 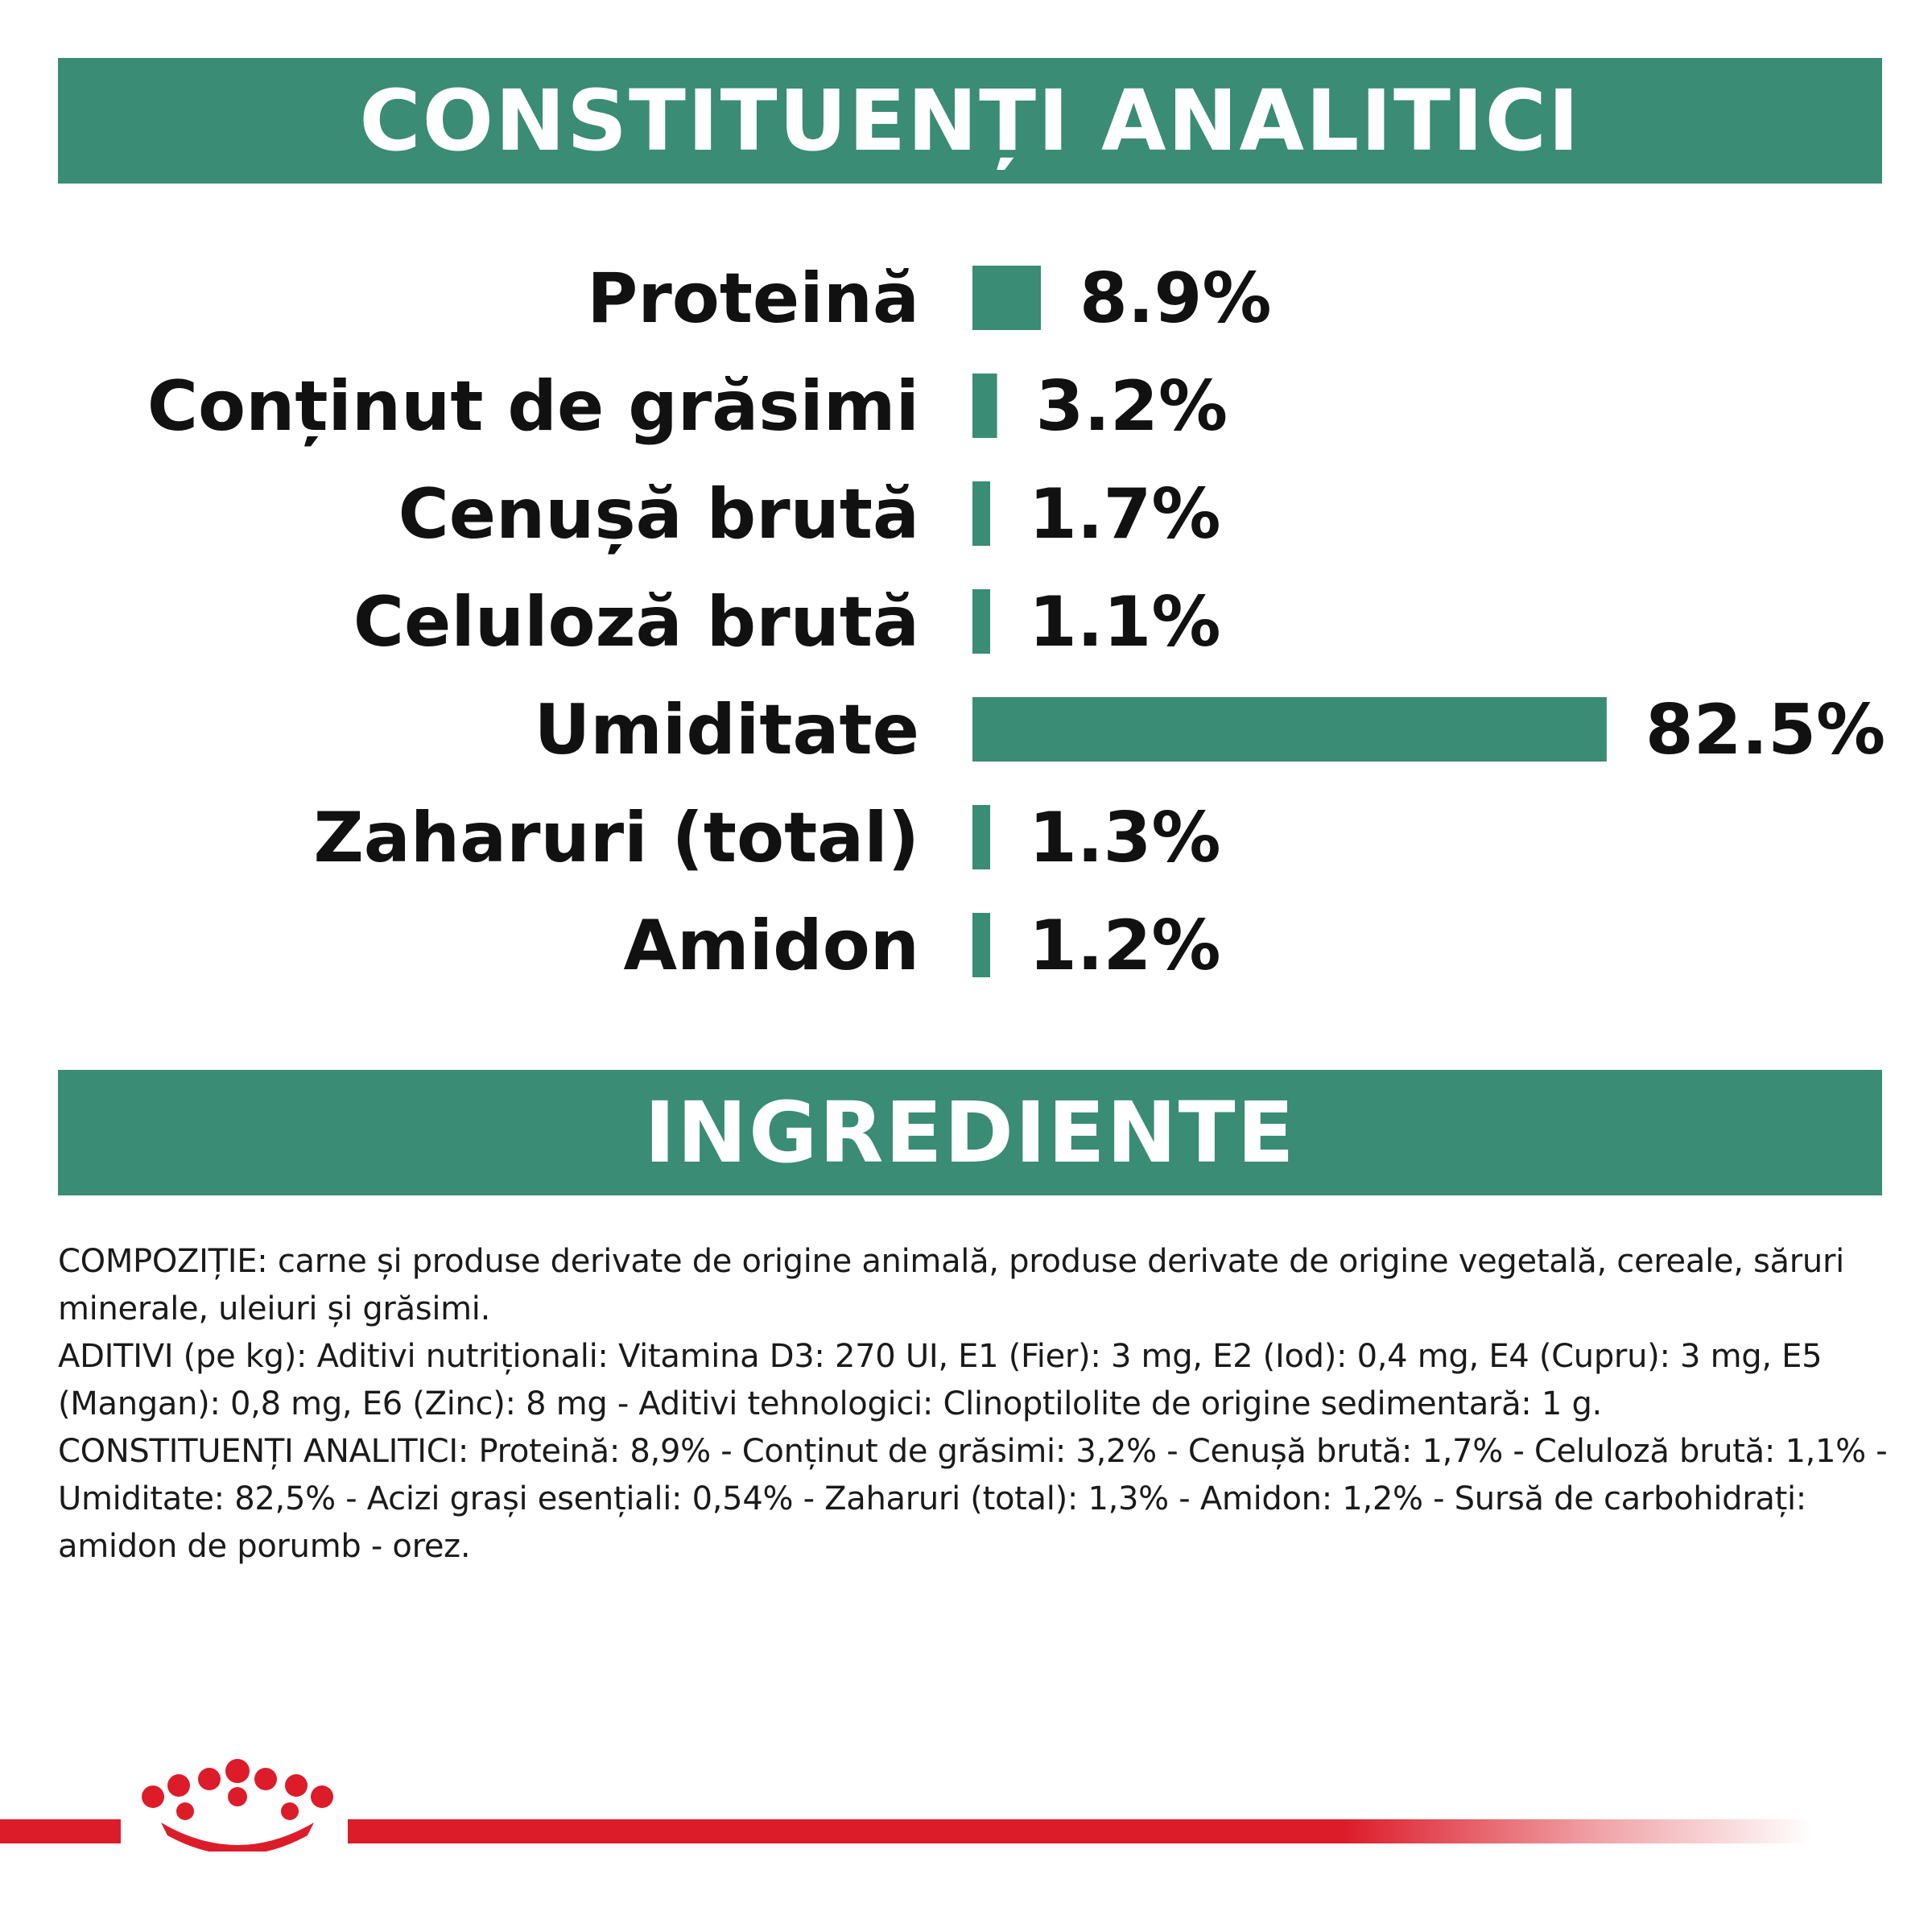 I want to click on value-label: 82.5%, so click(x=1765, y=730).